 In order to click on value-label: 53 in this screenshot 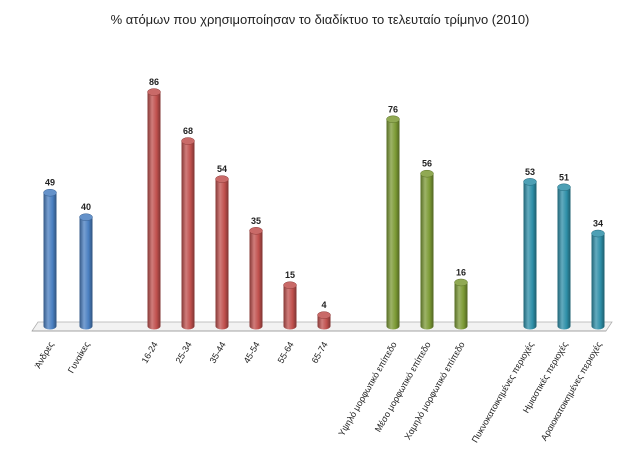, I will do `click(530, 172)`.